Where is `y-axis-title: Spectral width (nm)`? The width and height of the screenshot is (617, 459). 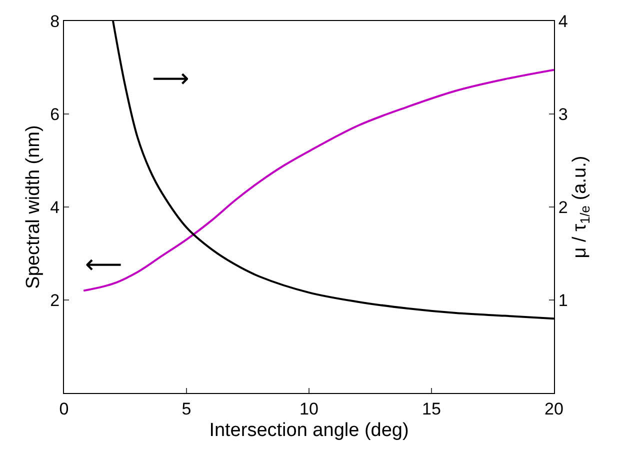 y-axis-title: Spectral width (nm) is located at coordinates (33, 207).